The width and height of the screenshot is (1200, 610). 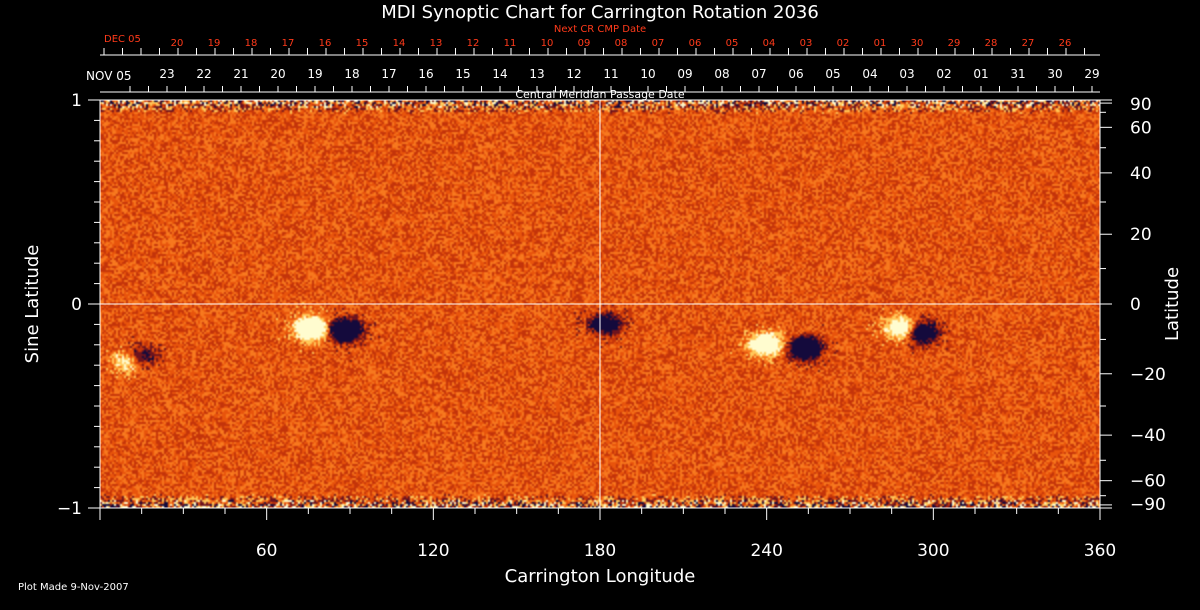 What do you see at coordinates (1054, 74) in the screenshot?
I see `top-axis-2-label: 30` at bounding box center [1054, 74].